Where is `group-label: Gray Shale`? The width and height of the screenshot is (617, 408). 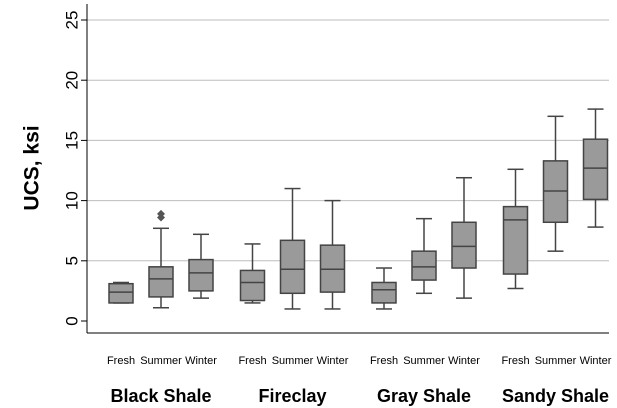
group-label: Gray Shale is located at coordinates (424, 396).